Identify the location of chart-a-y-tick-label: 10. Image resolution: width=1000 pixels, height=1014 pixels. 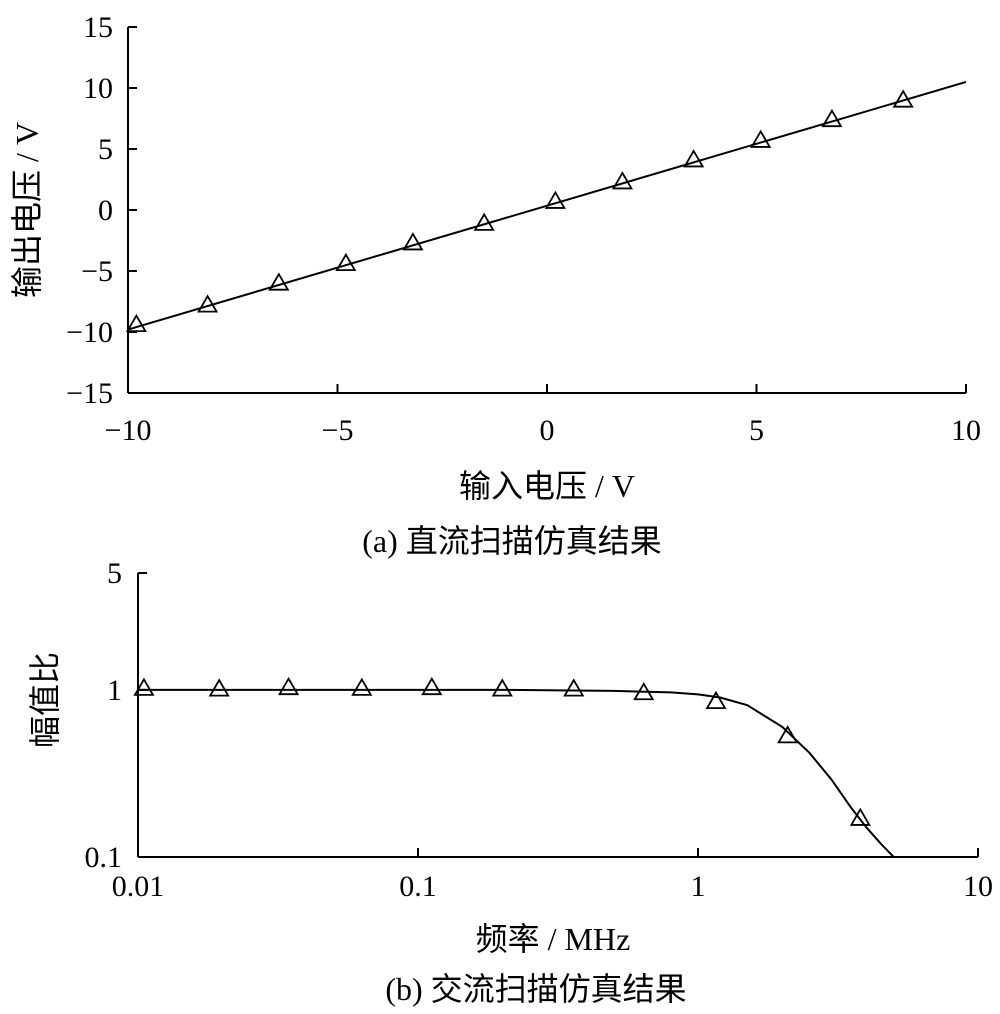
(98, 88).